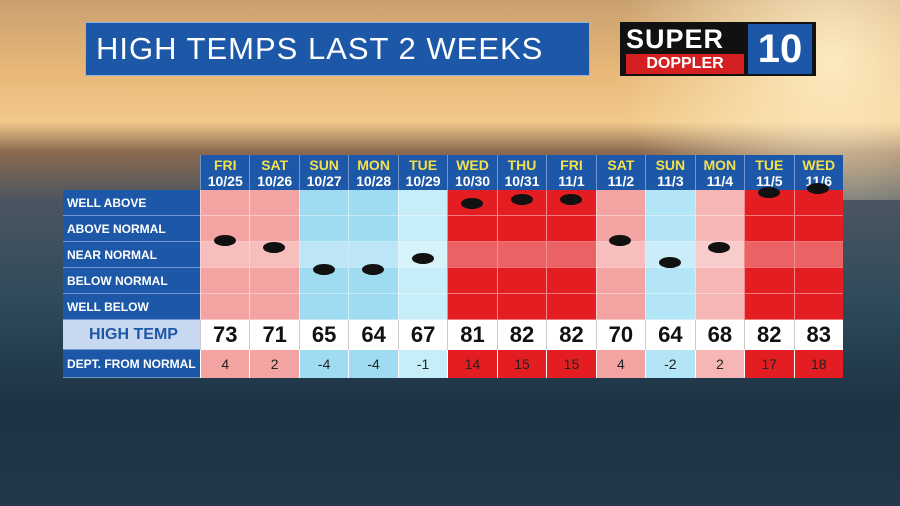  What do you see at coordinates (131, 281) in the screenshot?
I see `row-label: BELOW NORMAL` at bounding box center [131, 281].